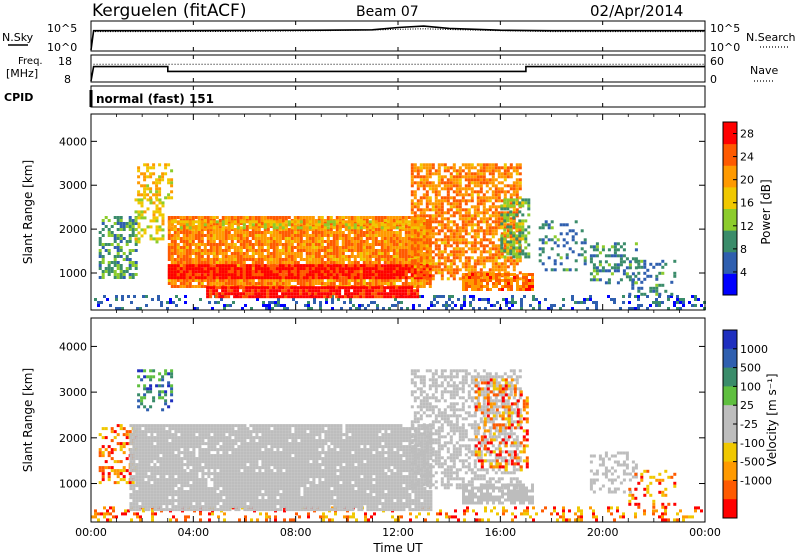 This screenshot has height=554, width=800. Describe the element at coordinates (743, 272) in the screenshot. I see `power-colorbar-tick-label: 4` at that location.